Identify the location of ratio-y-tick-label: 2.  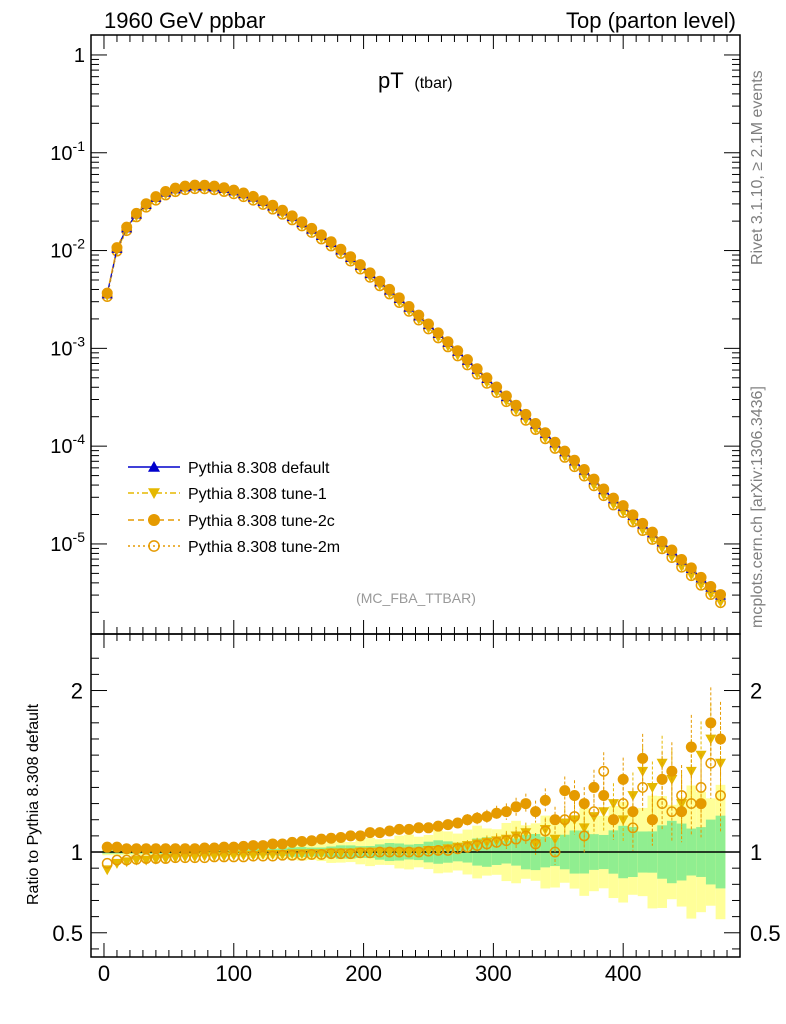
(77, 691).